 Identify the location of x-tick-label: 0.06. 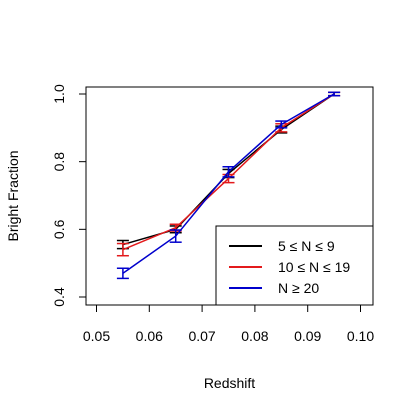
(149, 336).